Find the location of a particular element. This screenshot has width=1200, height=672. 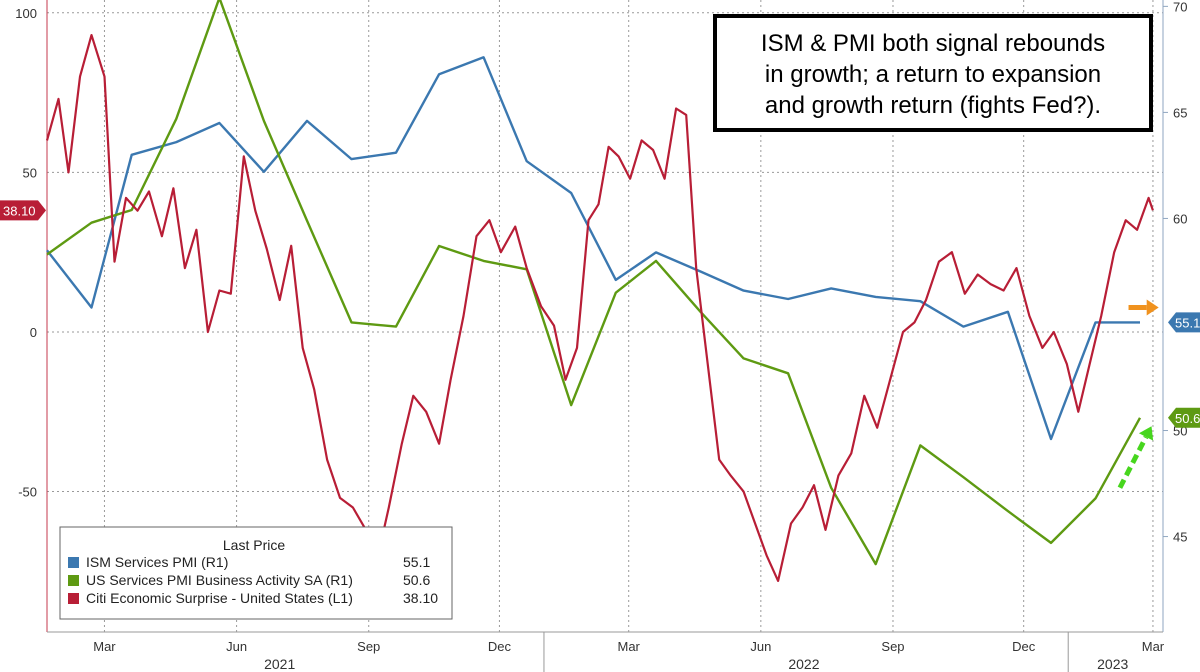

y-right-tick-label: 60 is located at coordinates (1180, 218).